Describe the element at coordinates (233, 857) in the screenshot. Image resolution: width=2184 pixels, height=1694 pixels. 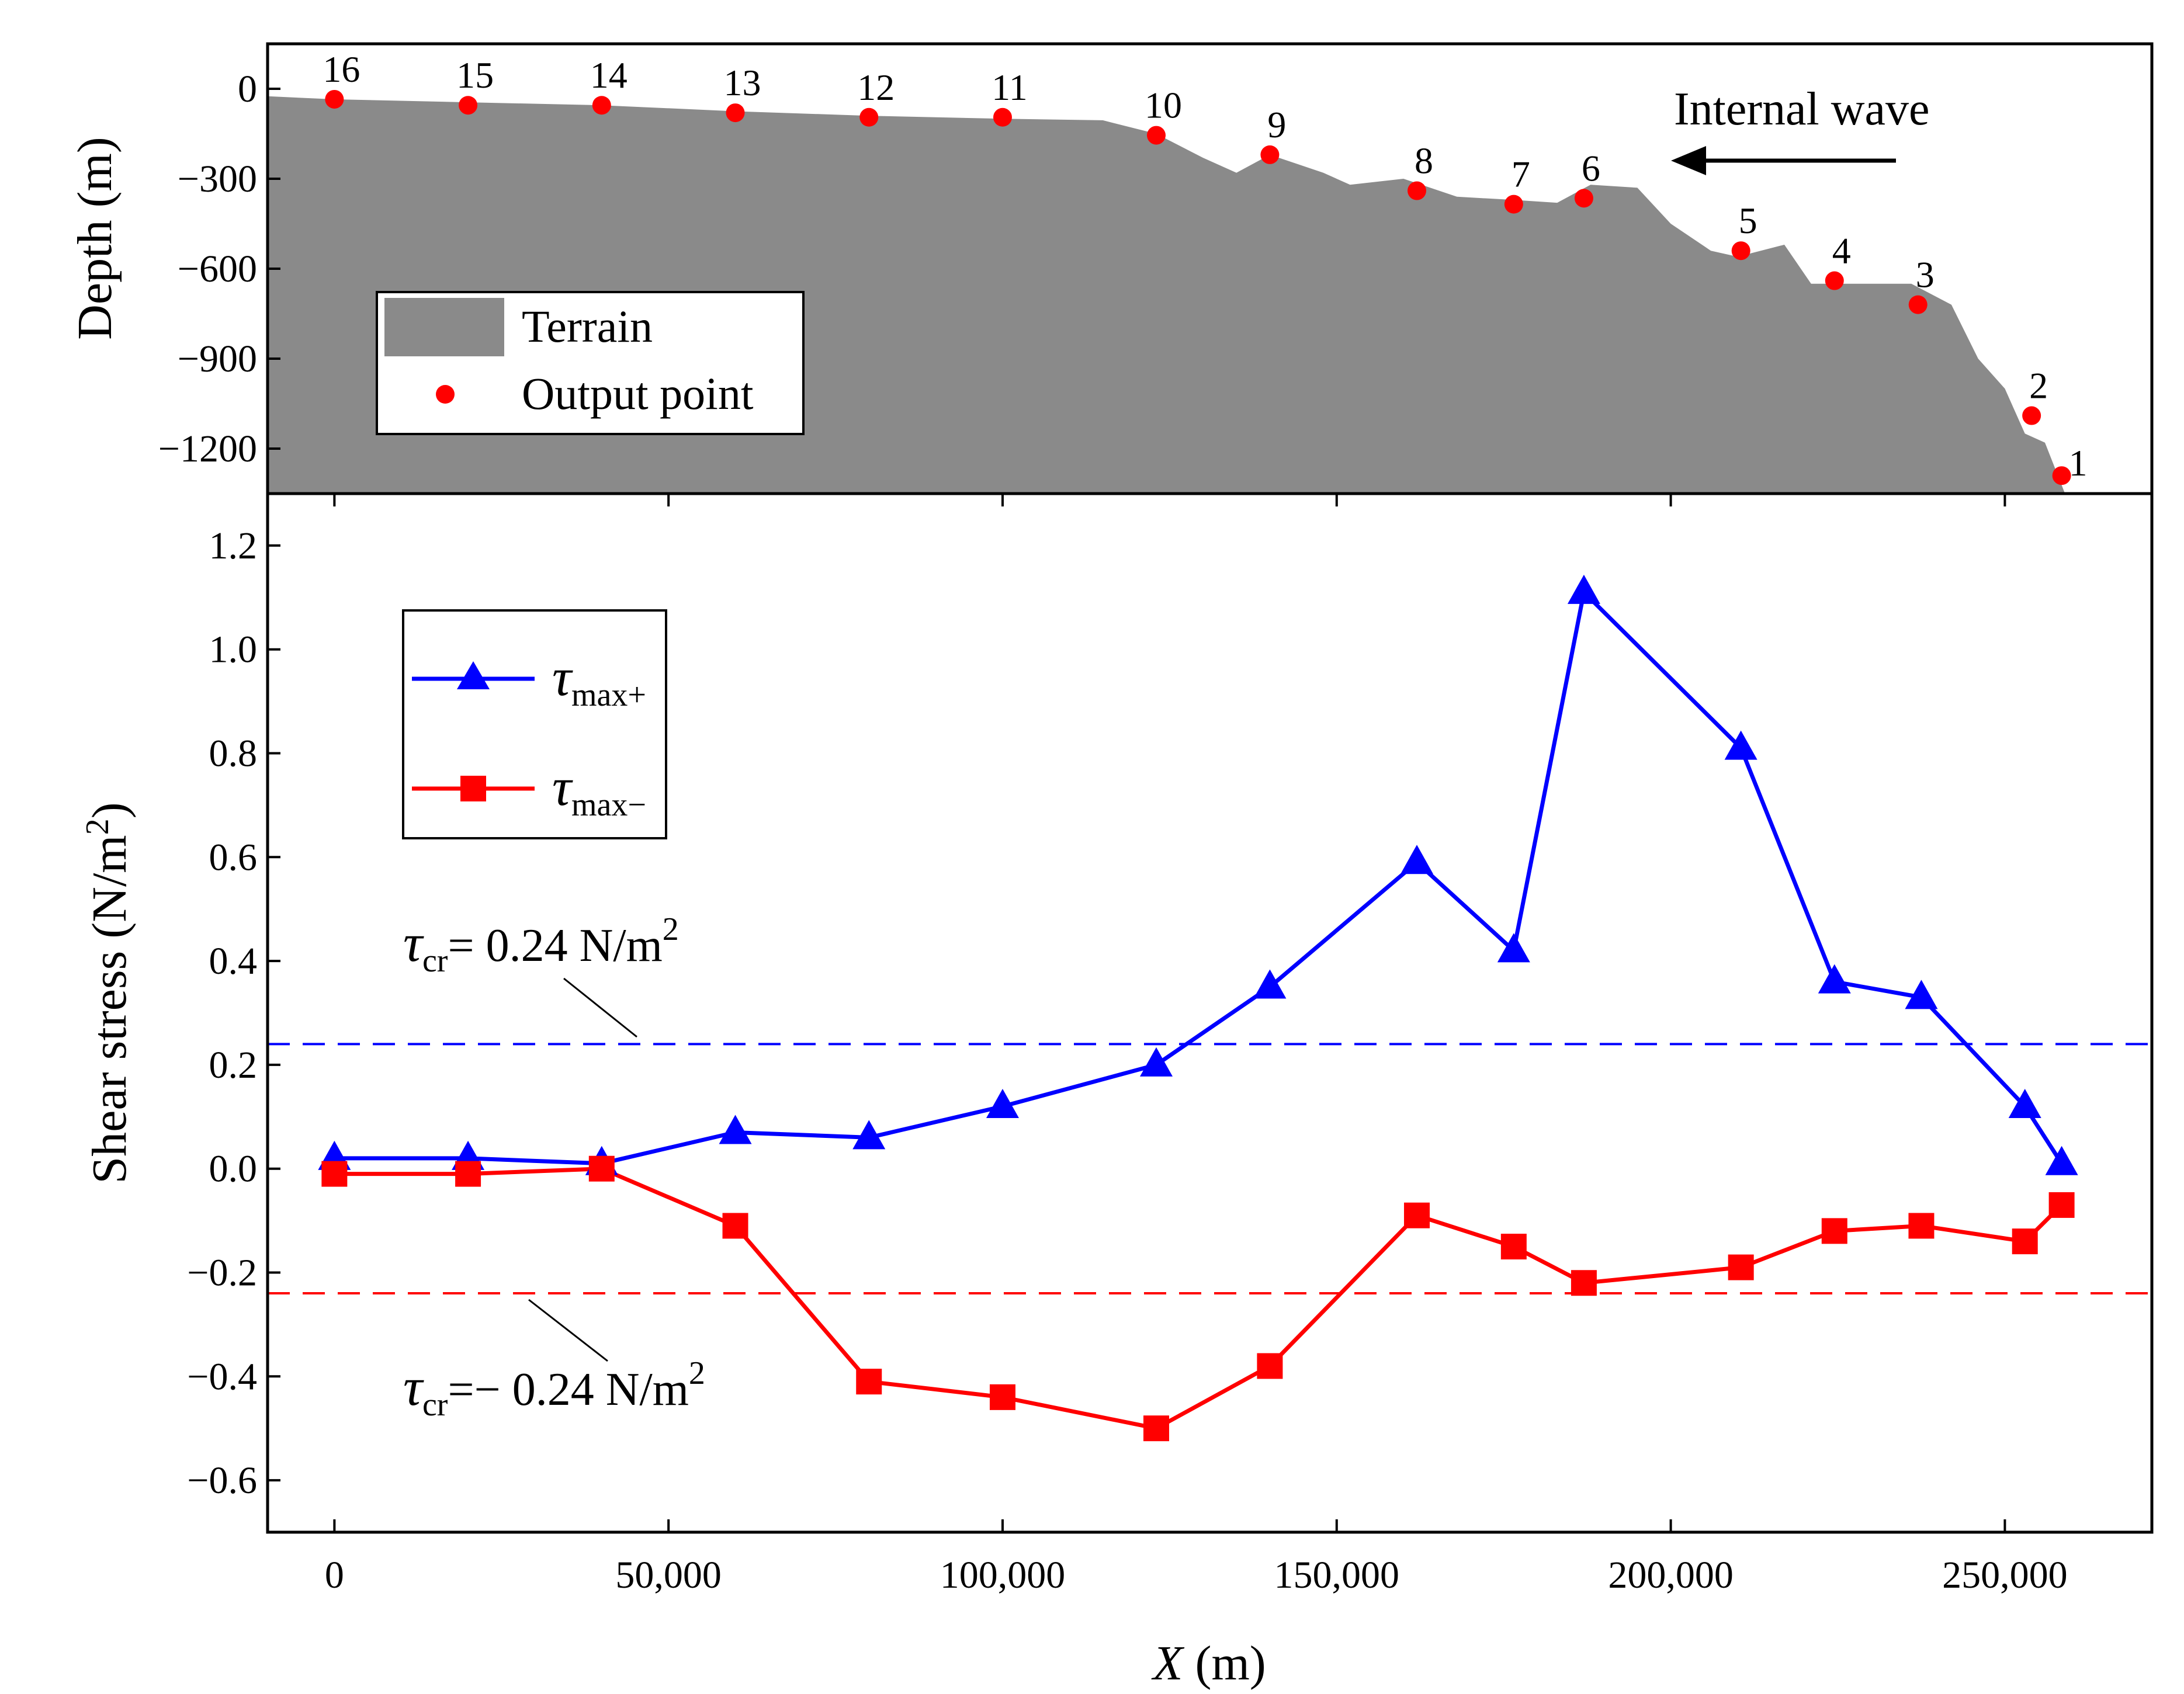
I see `shear-y-tick-label: 0.6` at that location.